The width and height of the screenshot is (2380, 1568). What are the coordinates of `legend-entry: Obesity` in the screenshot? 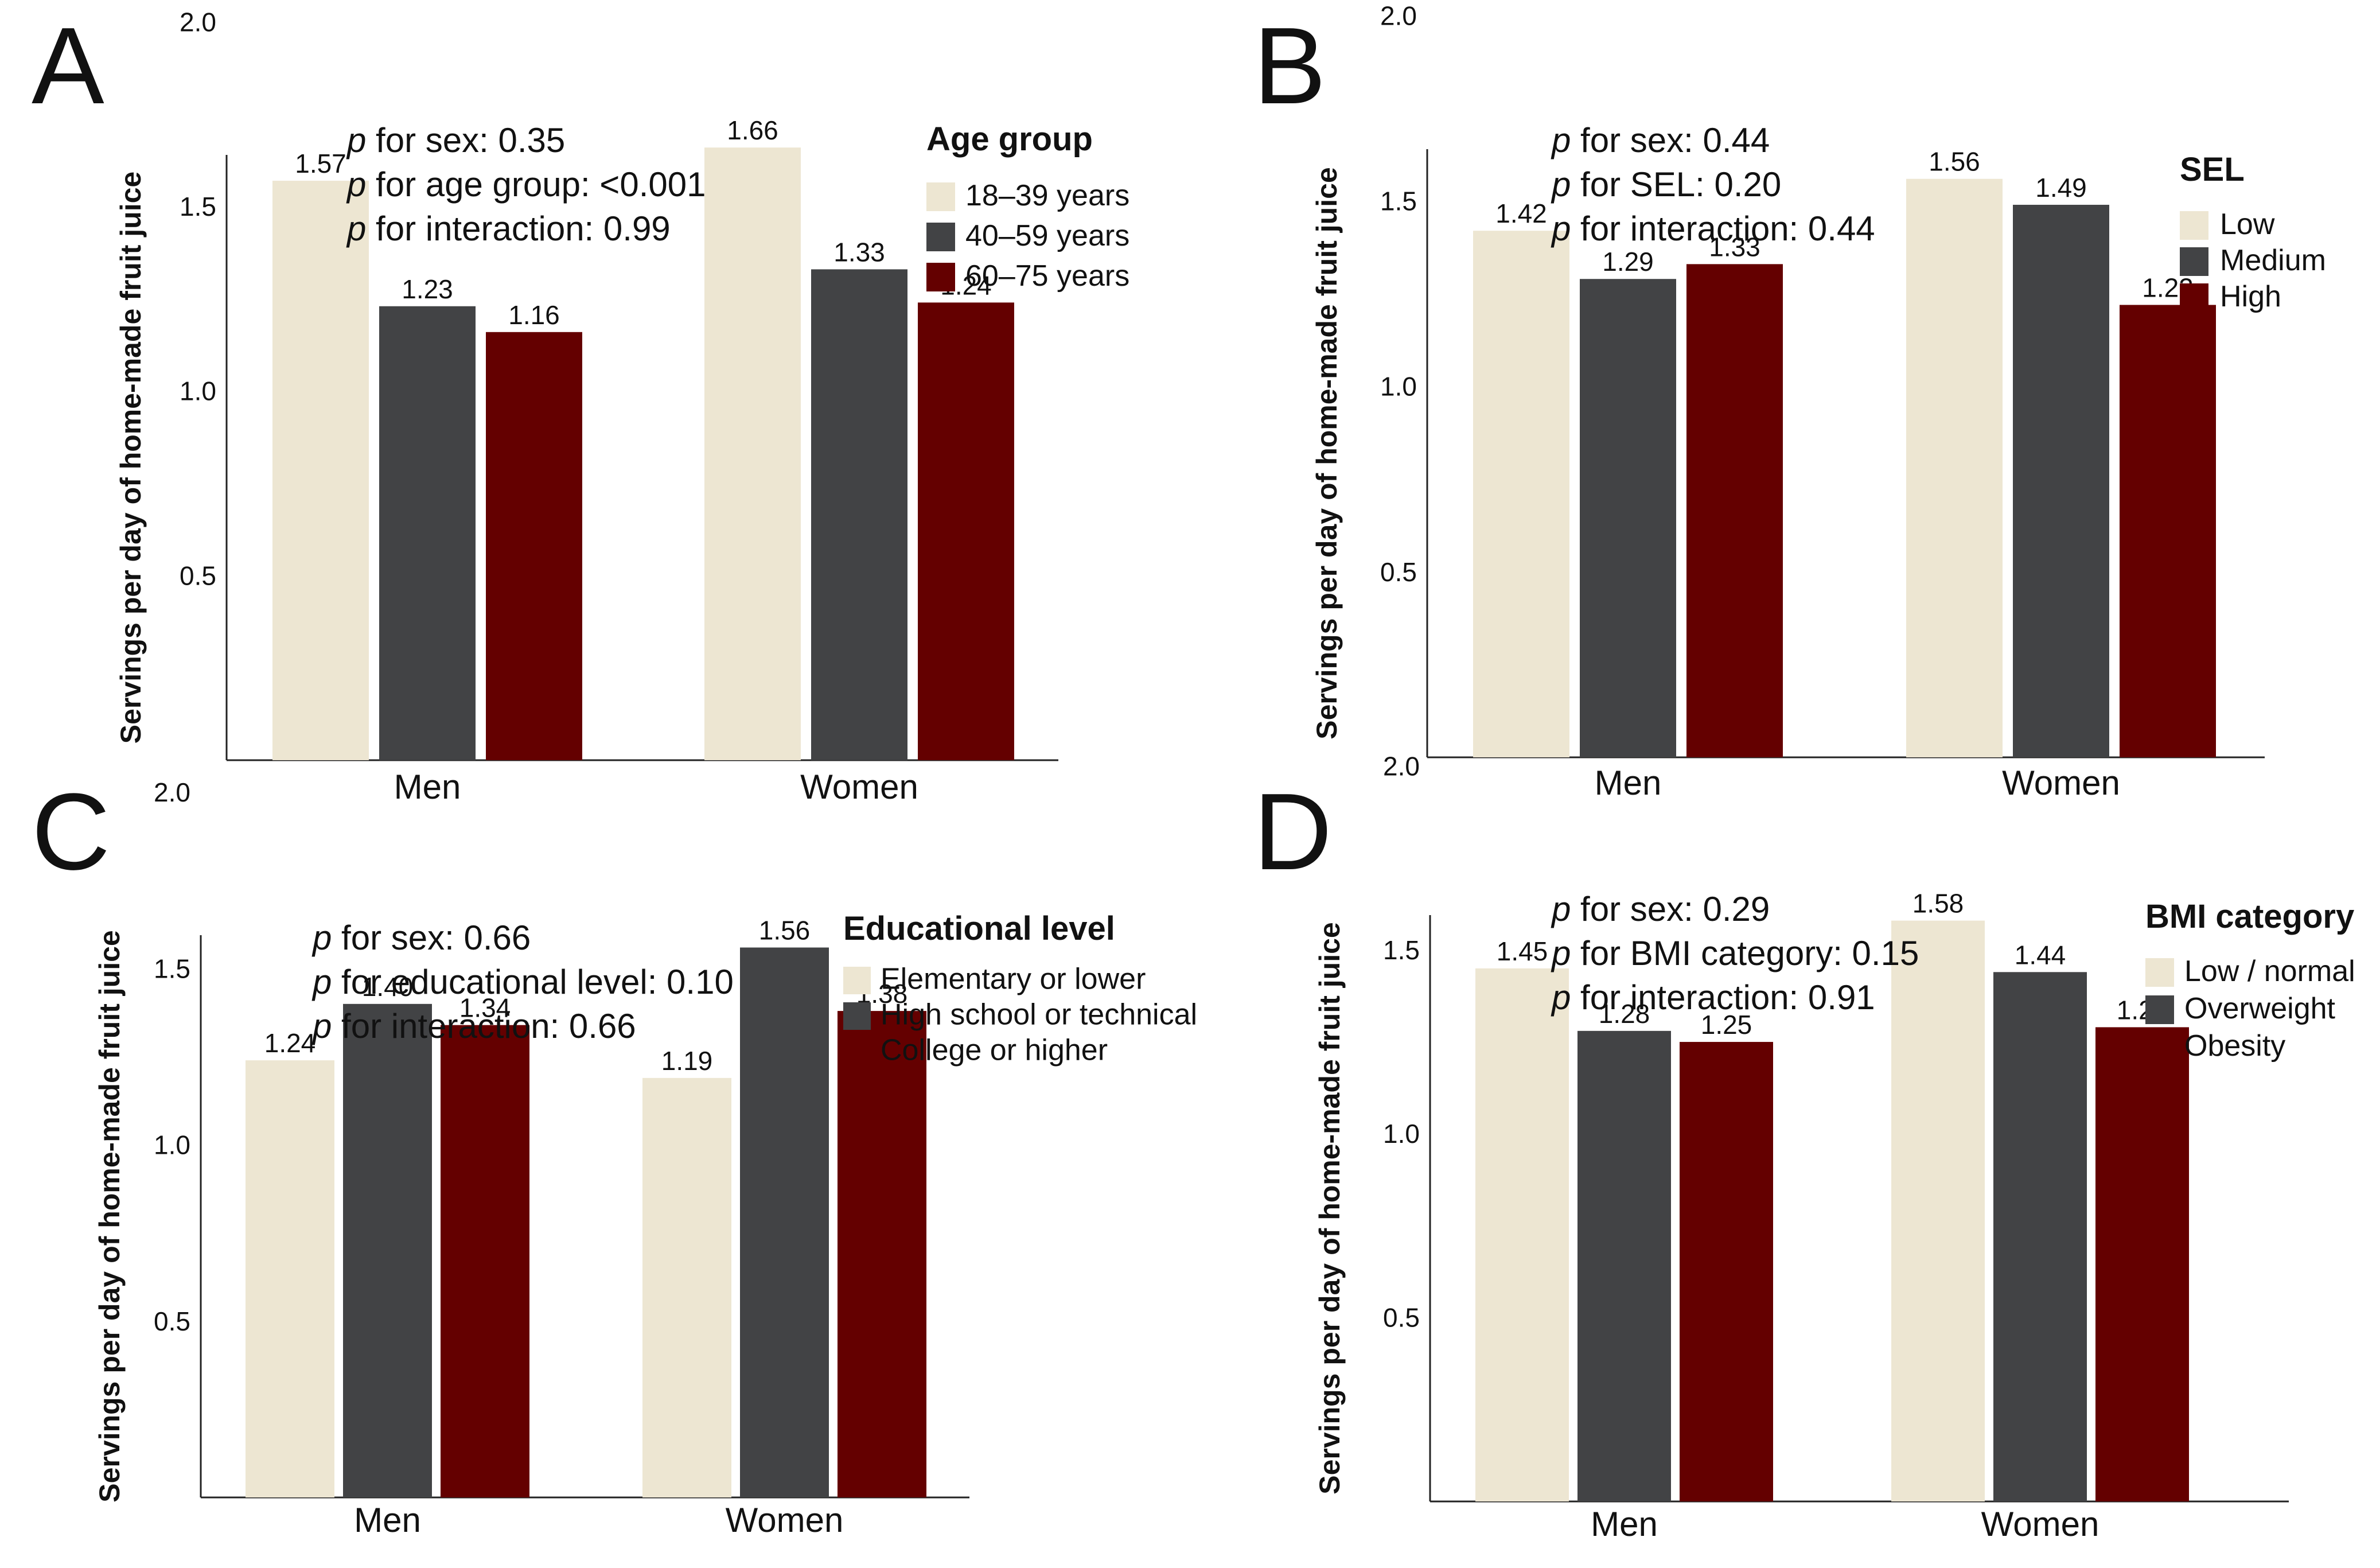 It's located at (2234, 1046).